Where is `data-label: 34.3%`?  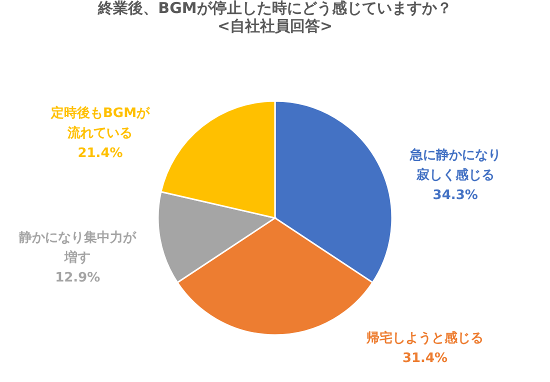 data-label: 34.3% is located at coordinates (455, 195).